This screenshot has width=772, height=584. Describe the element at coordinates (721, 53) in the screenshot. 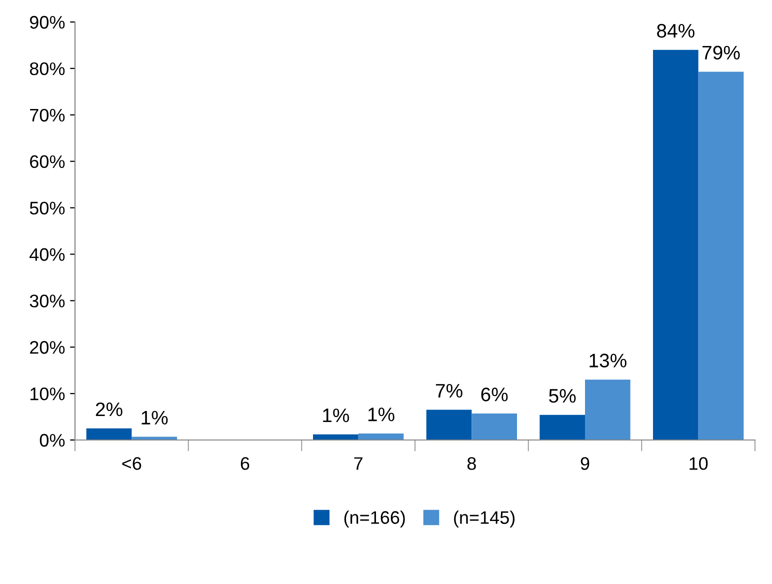

I see `data-label: 79%` at that location.